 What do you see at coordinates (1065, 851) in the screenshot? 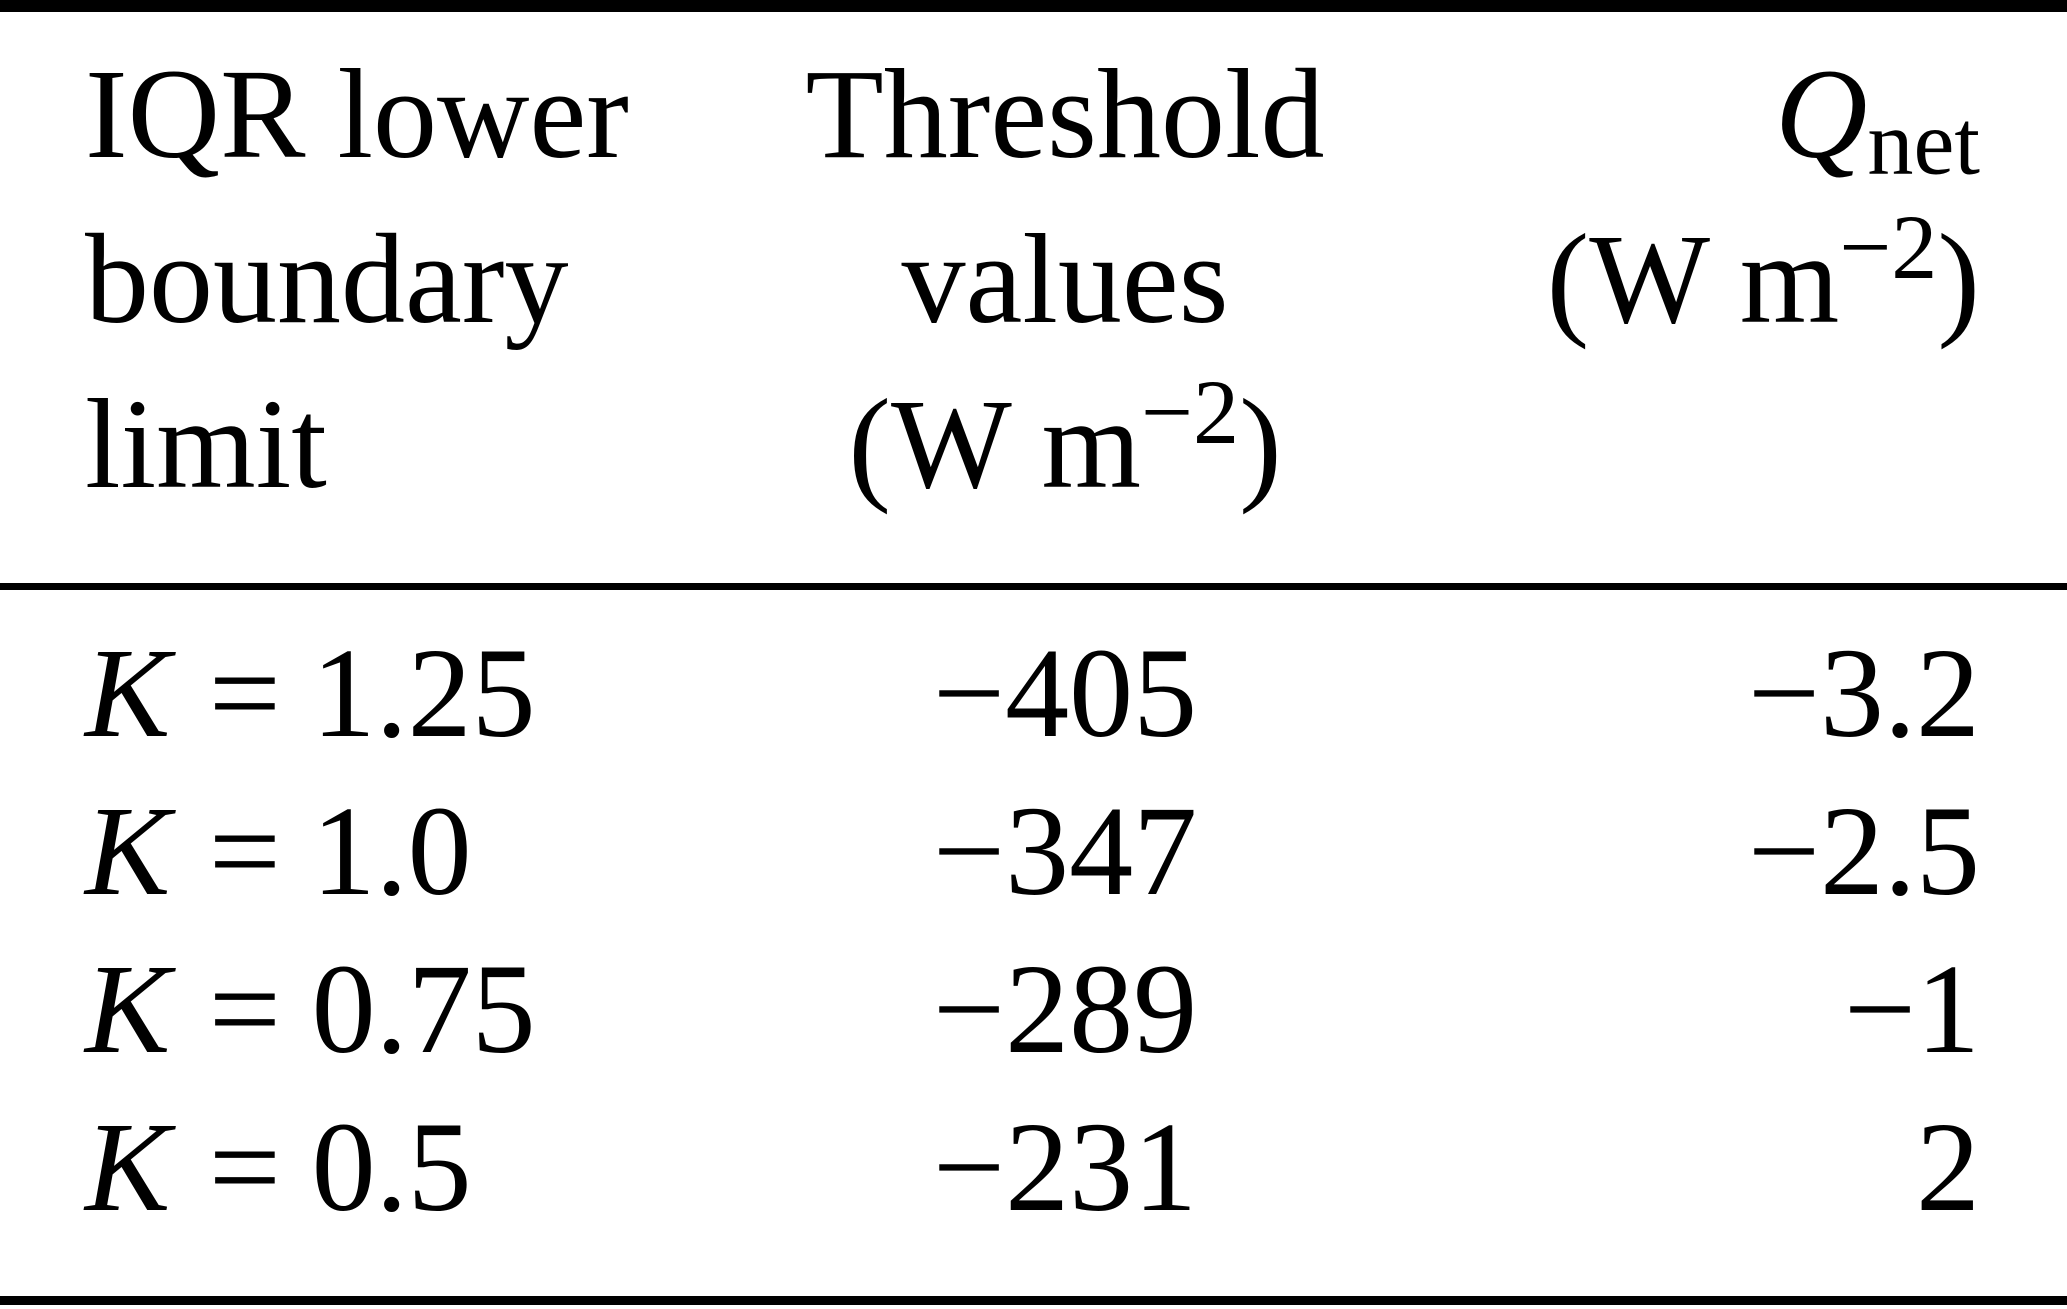
I see `threshold-value: −347` at bounding box center [1065, 851].